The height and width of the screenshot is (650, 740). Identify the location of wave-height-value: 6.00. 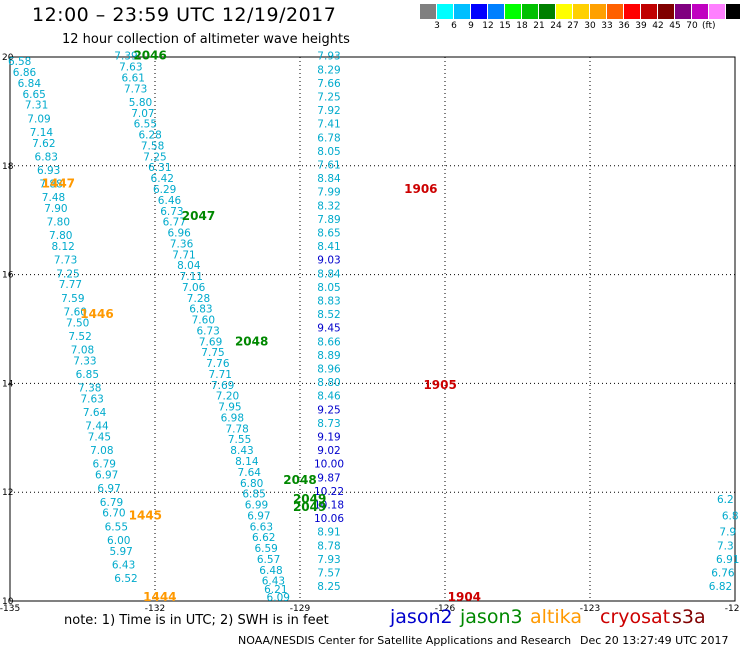
(118, 541).